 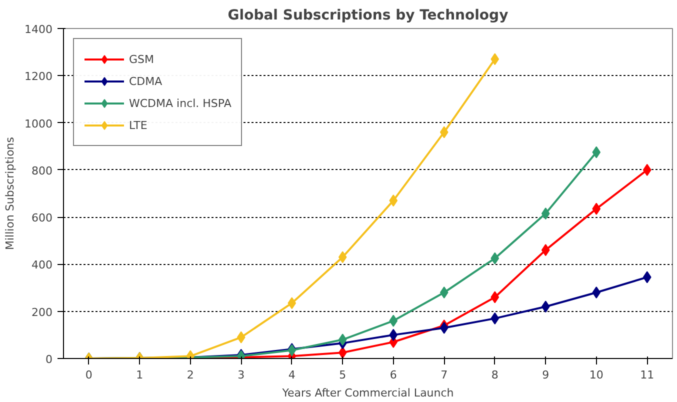 I want to click on y-tick-label: 1400, so click(x=38, y=29).